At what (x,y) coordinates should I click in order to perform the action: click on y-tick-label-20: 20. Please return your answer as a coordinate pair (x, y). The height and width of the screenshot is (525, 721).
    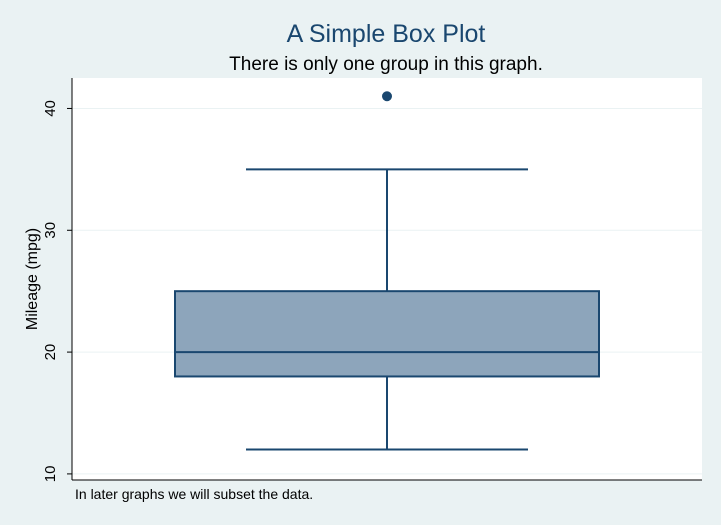
    Looking at the image, I should click on (50, 352).